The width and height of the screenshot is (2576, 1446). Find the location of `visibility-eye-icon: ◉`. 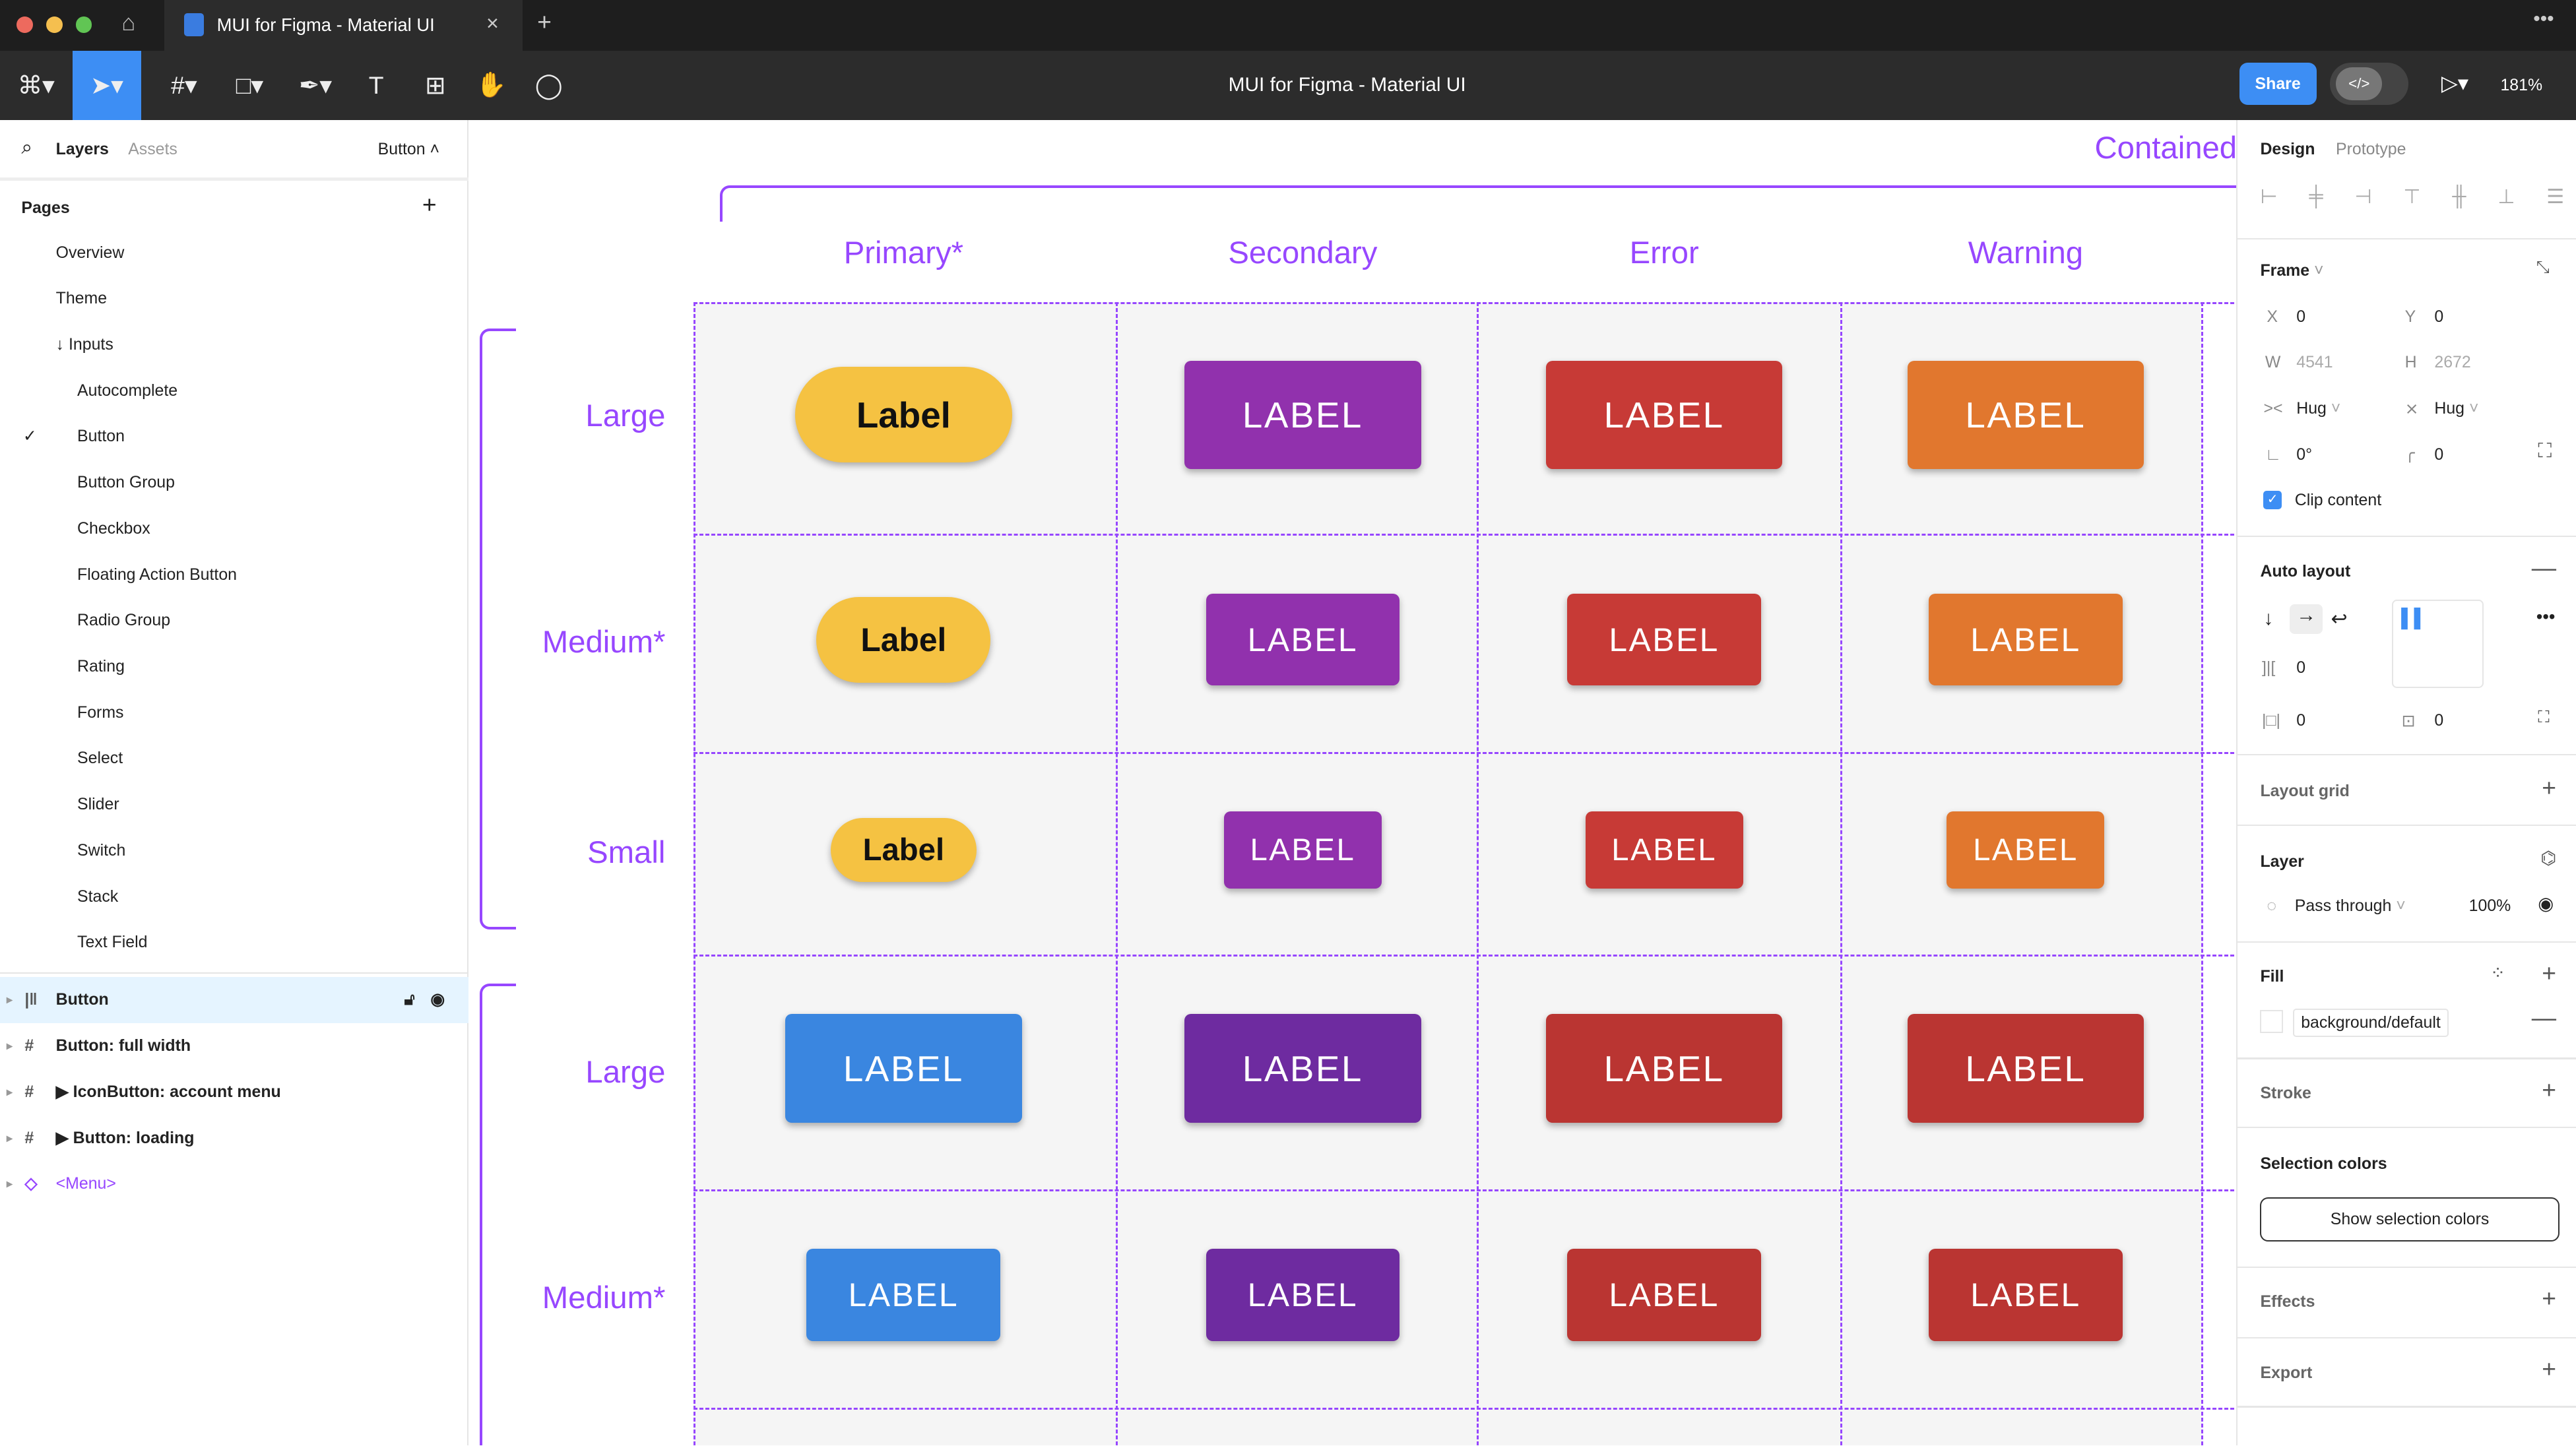

visibility-eye-icon: ◉ is located at coordinates (2546, 903).